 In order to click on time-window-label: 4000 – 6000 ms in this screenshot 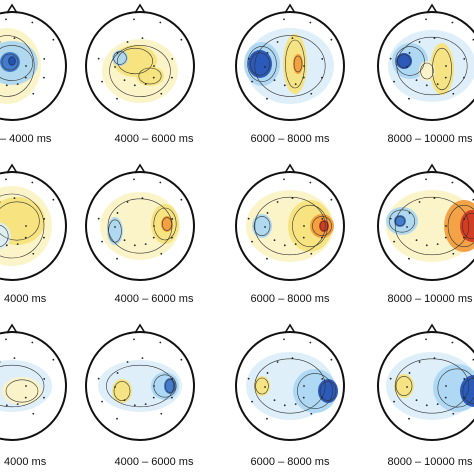, I will do `click(154, 139)`.